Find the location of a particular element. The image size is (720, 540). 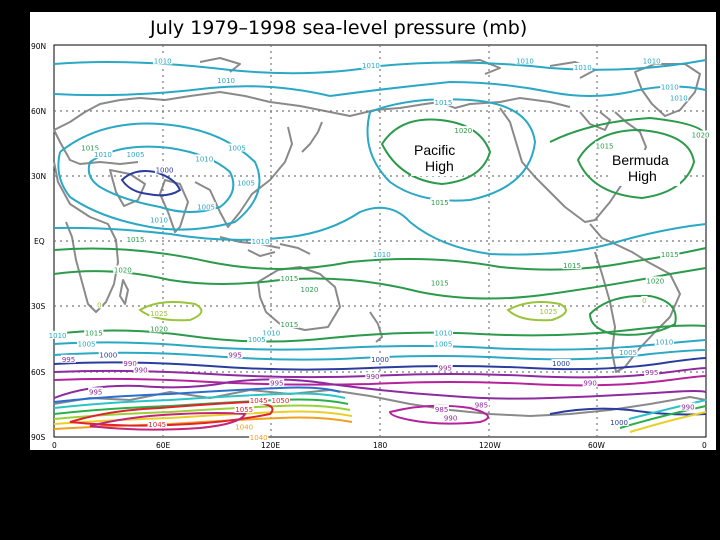

lat-tick: EQ is located at coordinates (39, 241).